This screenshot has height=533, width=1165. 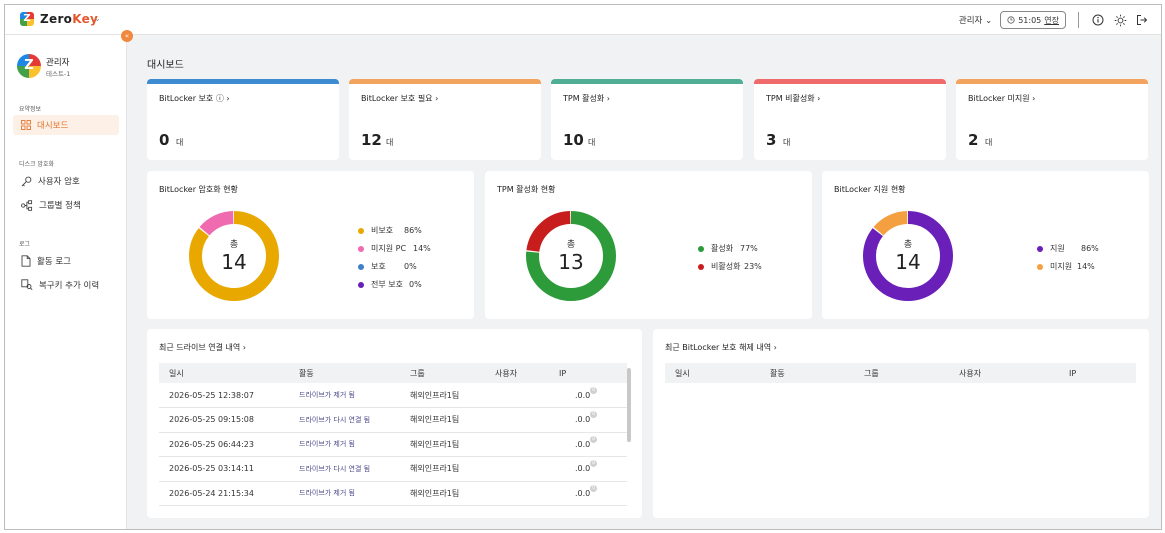 What do you see at coordinates (1078, 20) in the screenshot?
I see `divider` at bounding box center [1078, 20].